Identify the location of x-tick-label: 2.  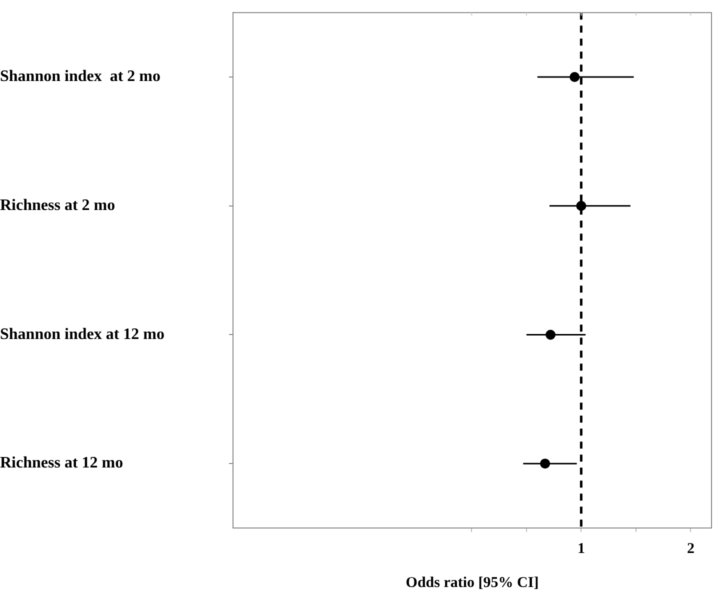
(690, 548).